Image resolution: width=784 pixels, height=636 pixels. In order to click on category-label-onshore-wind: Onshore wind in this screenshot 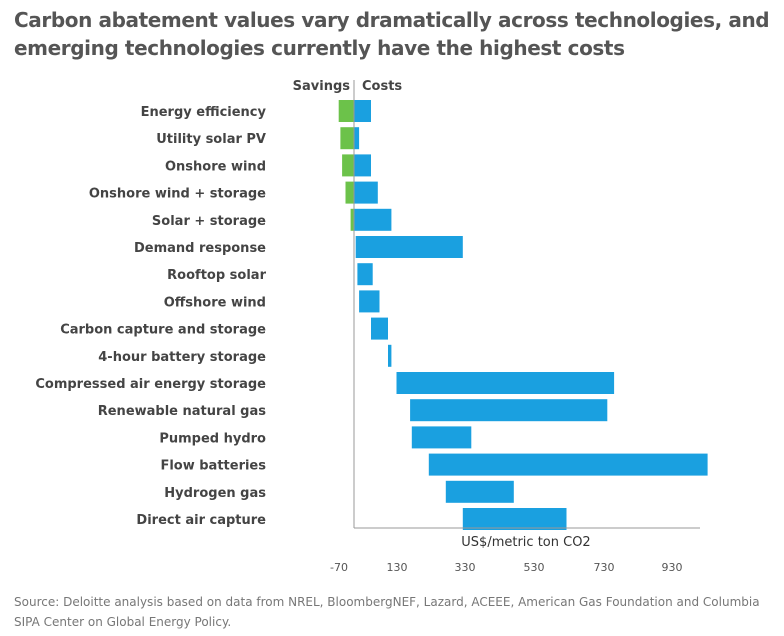, I will do `click(215, 166)`.